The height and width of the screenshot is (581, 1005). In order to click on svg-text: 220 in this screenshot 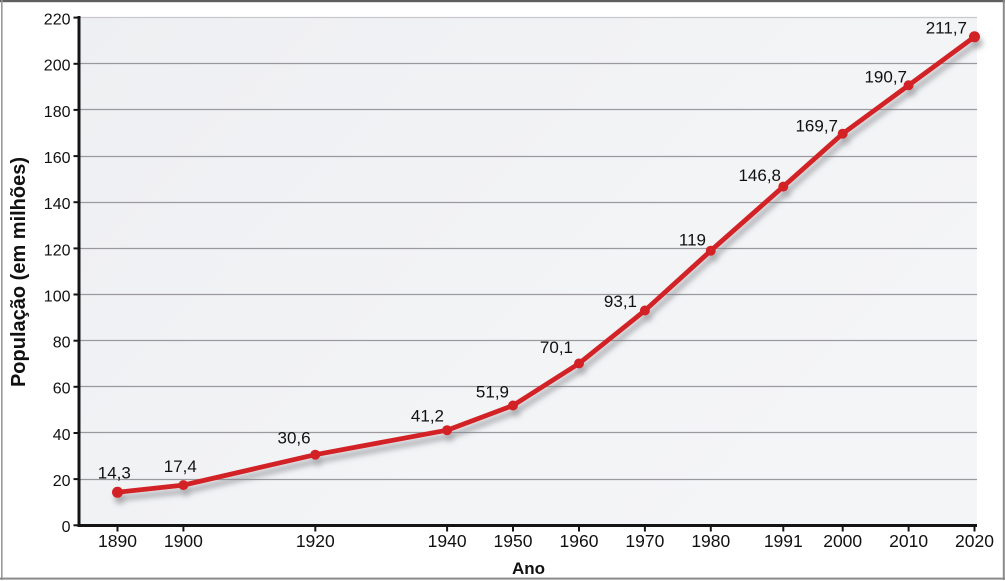, I will do `click(57, 20)`.